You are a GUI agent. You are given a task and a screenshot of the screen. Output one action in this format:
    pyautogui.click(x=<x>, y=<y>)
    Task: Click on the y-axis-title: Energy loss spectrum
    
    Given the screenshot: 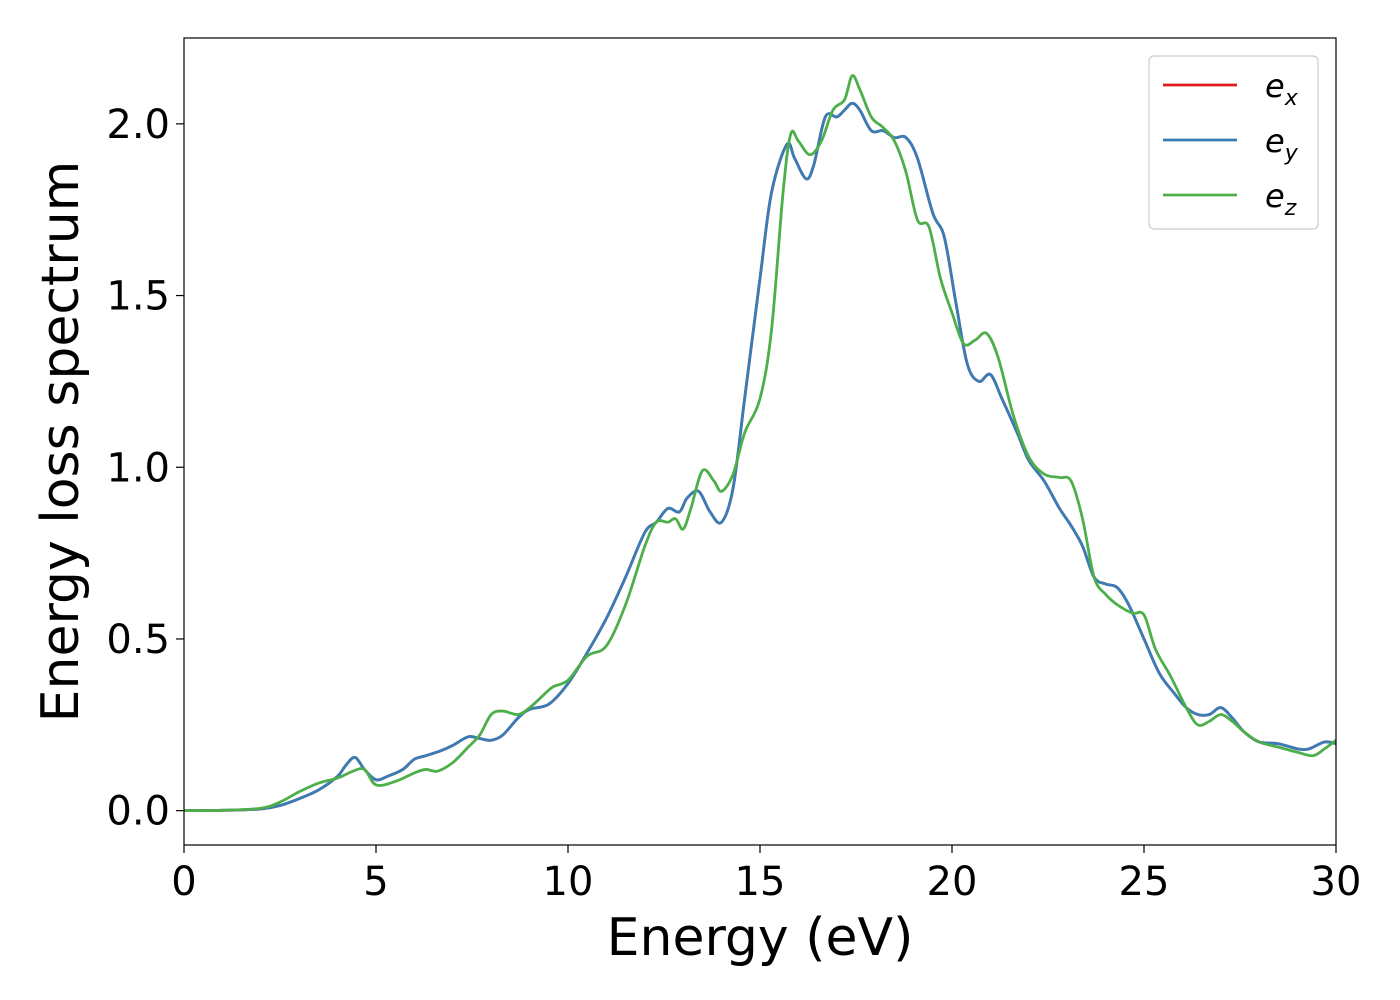 What is the action you would take?
    pyautogui.click(x=61, y=442)
    